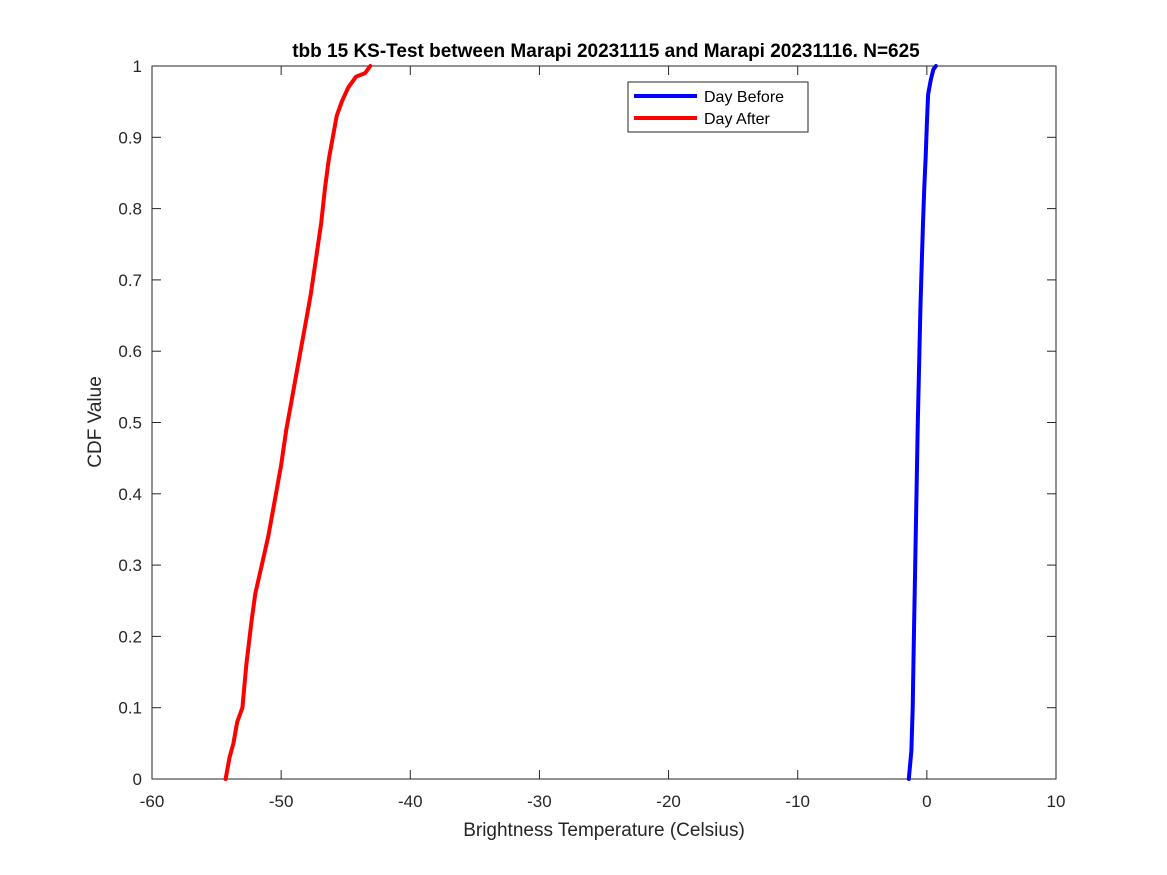  What do you see at coordinates (130, 137) in the screenshot?
I see `y-tick-label: 0.9` at bounding box center [130, 137].